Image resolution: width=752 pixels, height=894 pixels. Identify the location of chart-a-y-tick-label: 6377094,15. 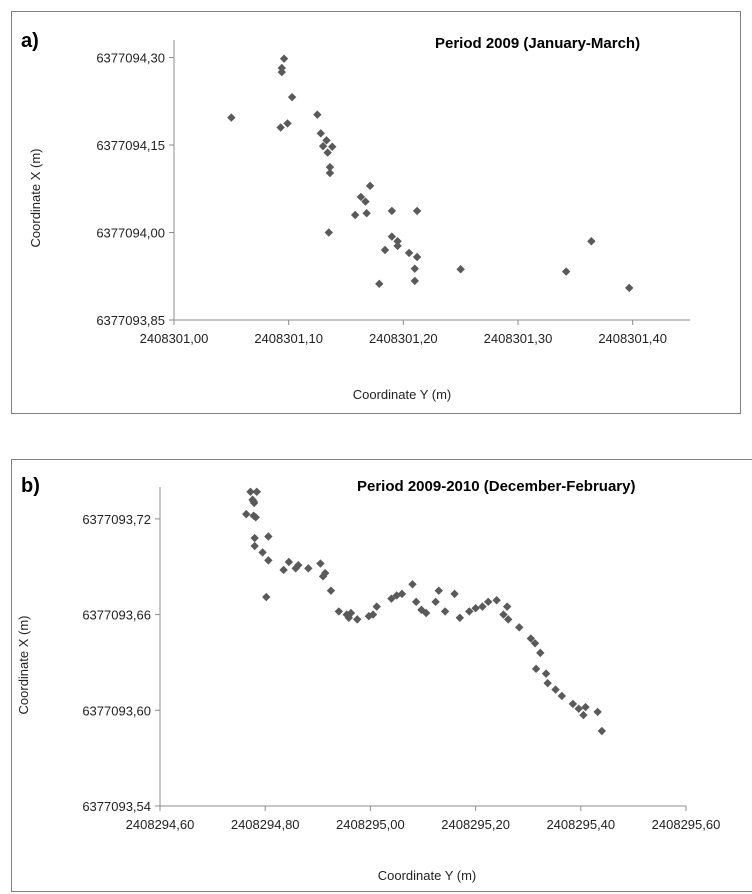
(130, 145).